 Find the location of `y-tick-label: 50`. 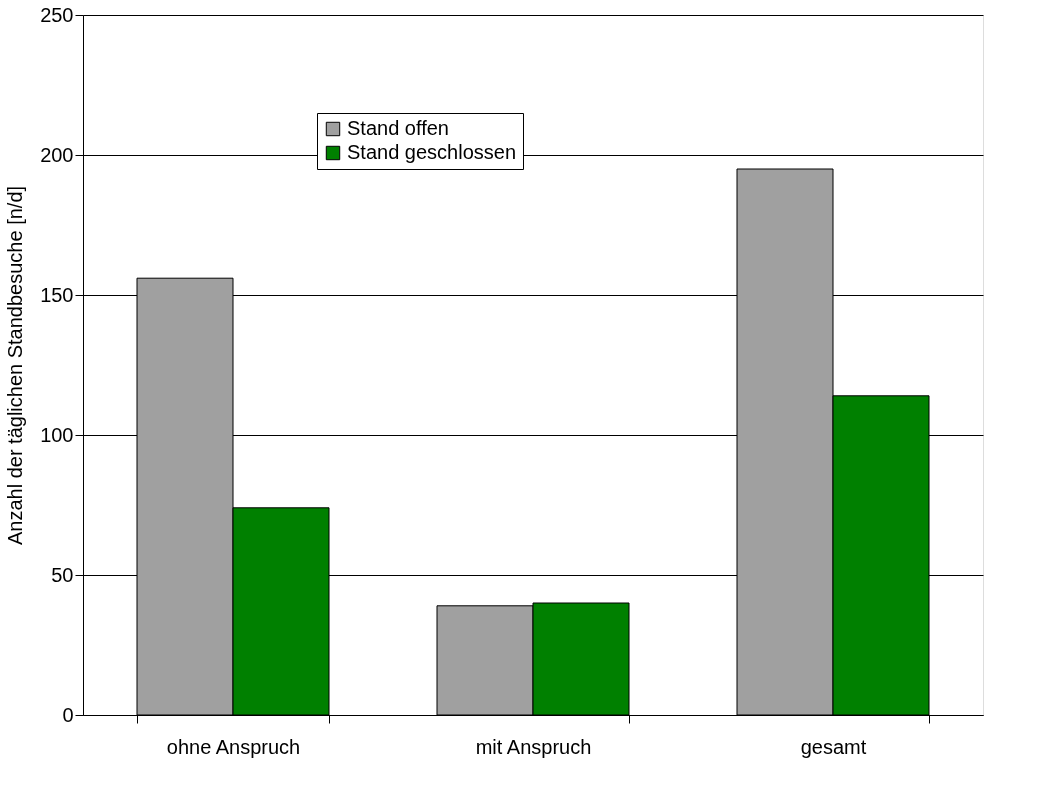

y-tick-label: 50 is located at coordinates (62, 574).